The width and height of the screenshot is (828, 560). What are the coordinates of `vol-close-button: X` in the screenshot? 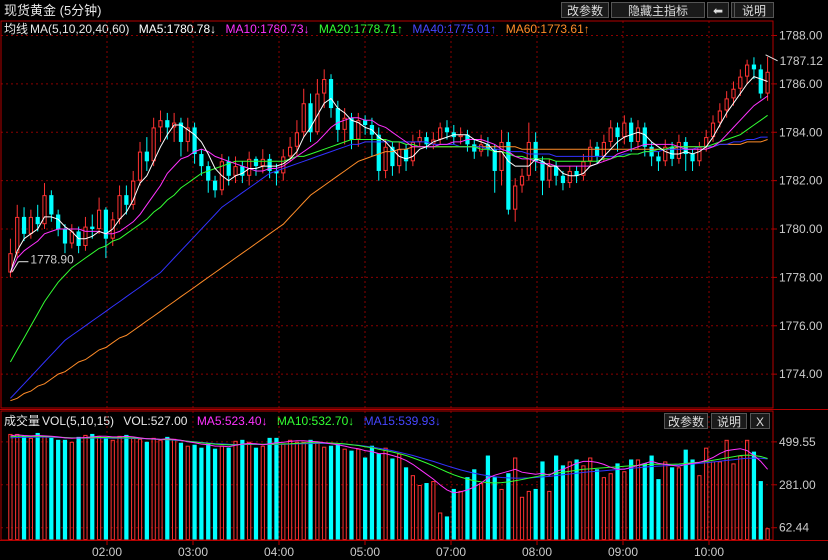 It's located at (760, 421).